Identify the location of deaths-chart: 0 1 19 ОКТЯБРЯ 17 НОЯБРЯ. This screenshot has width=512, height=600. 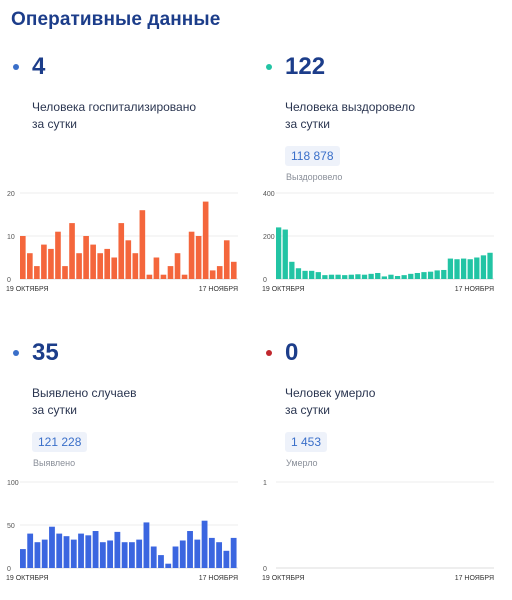
(378, 531).